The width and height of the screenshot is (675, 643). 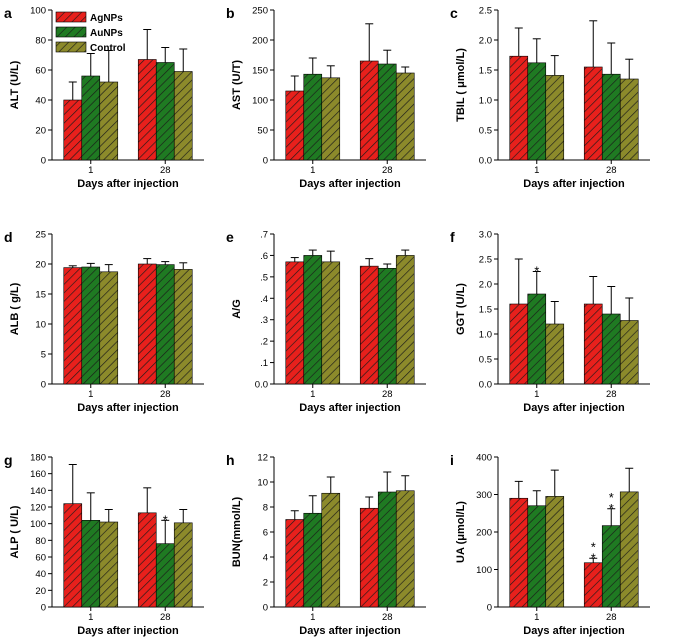 I want to click on y-tick-label: .6, so click(x=264, y=256).